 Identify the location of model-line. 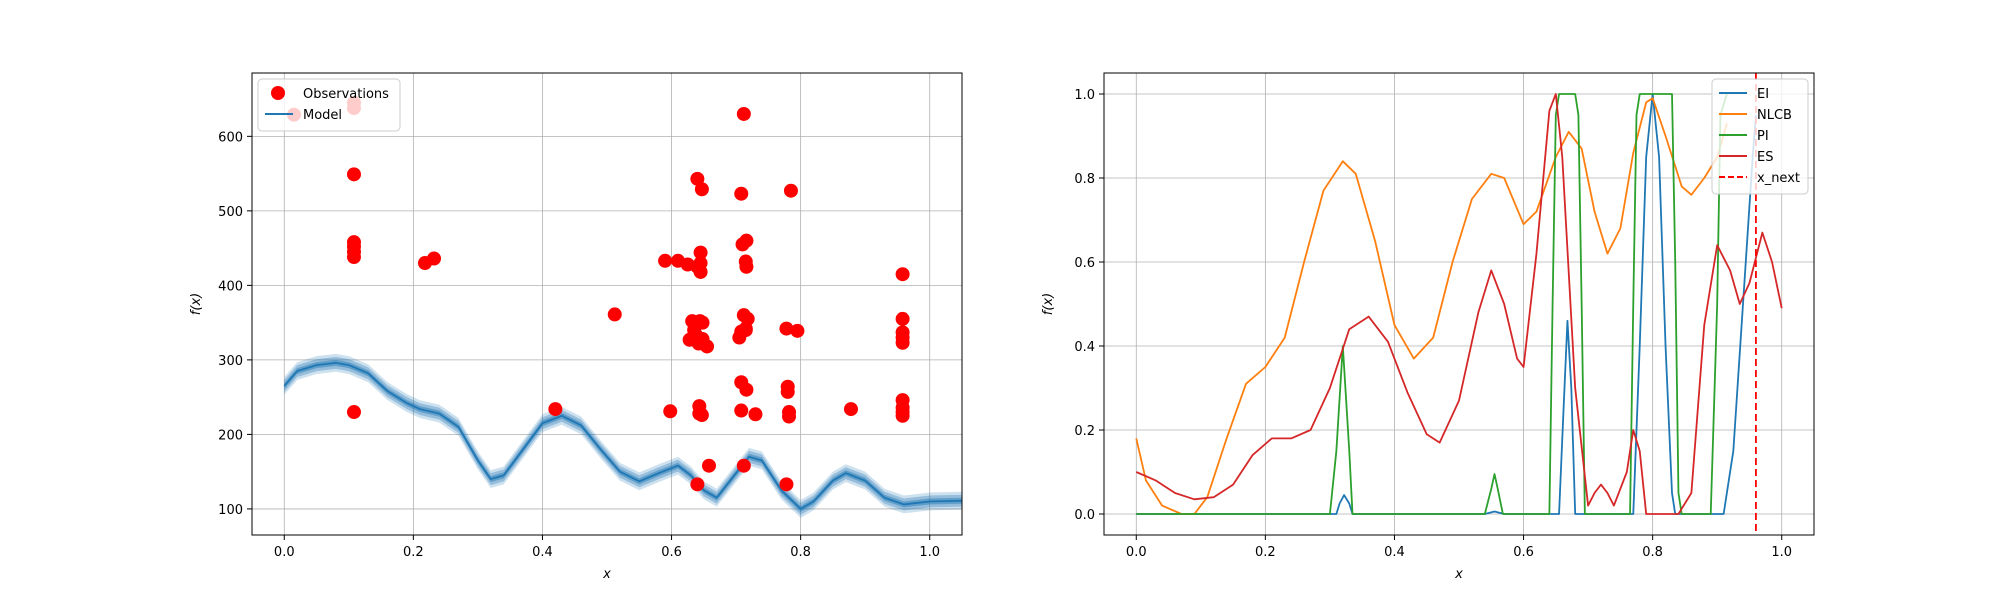
(622, 436).